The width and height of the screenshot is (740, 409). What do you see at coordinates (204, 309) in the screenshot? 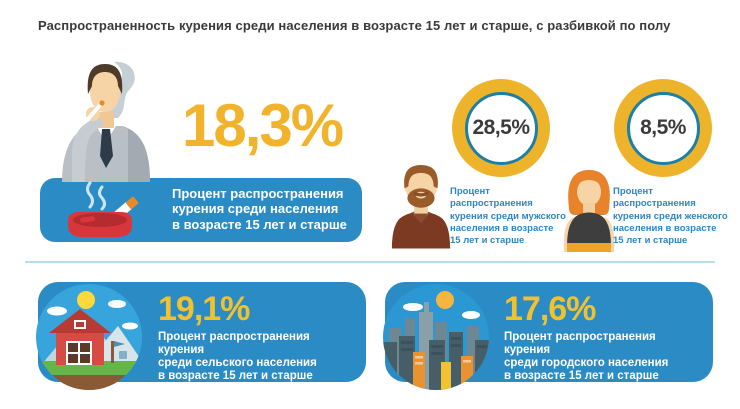
I see `rural-percentage-value: 19,1%` at bounding box center [204, 309].